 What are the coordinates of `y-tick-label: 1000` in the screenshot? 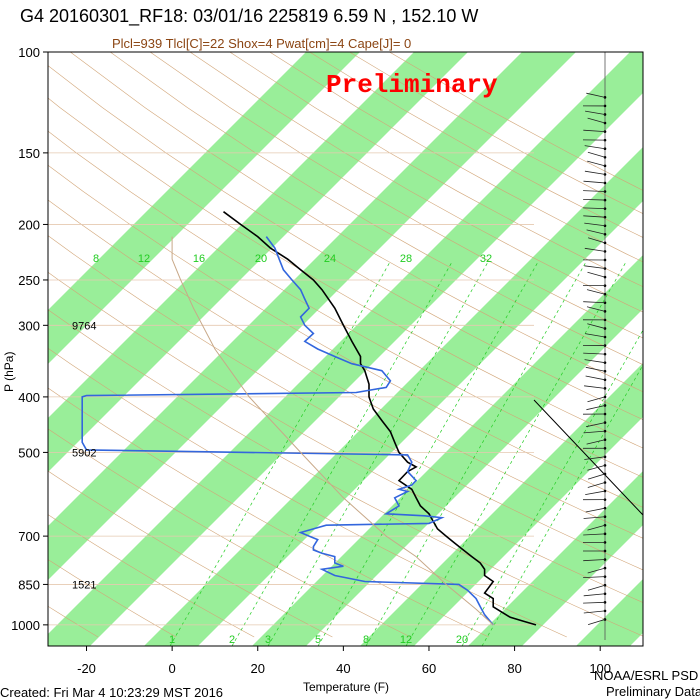 It's located at (25, 625).